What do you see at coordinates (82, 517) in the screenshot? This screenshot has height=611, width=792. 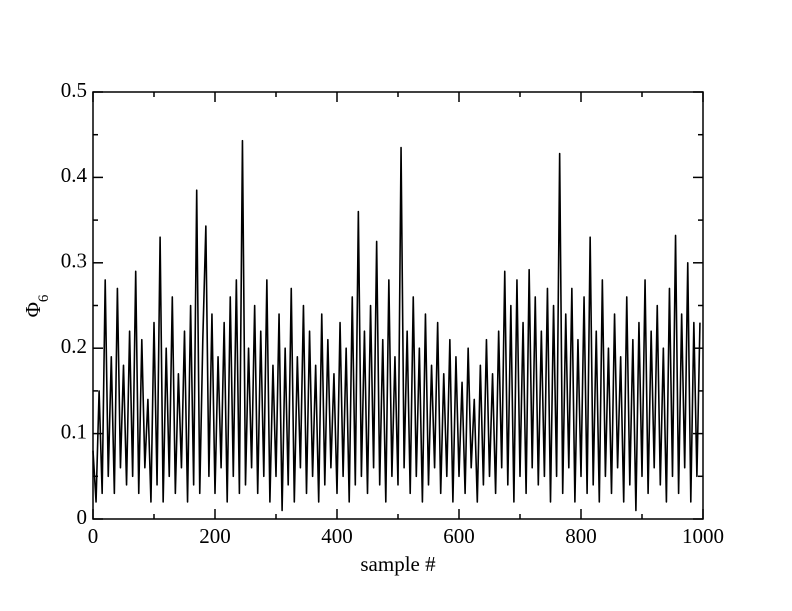 I see `y-tick-label: 0` at bounding box center [82, 517].